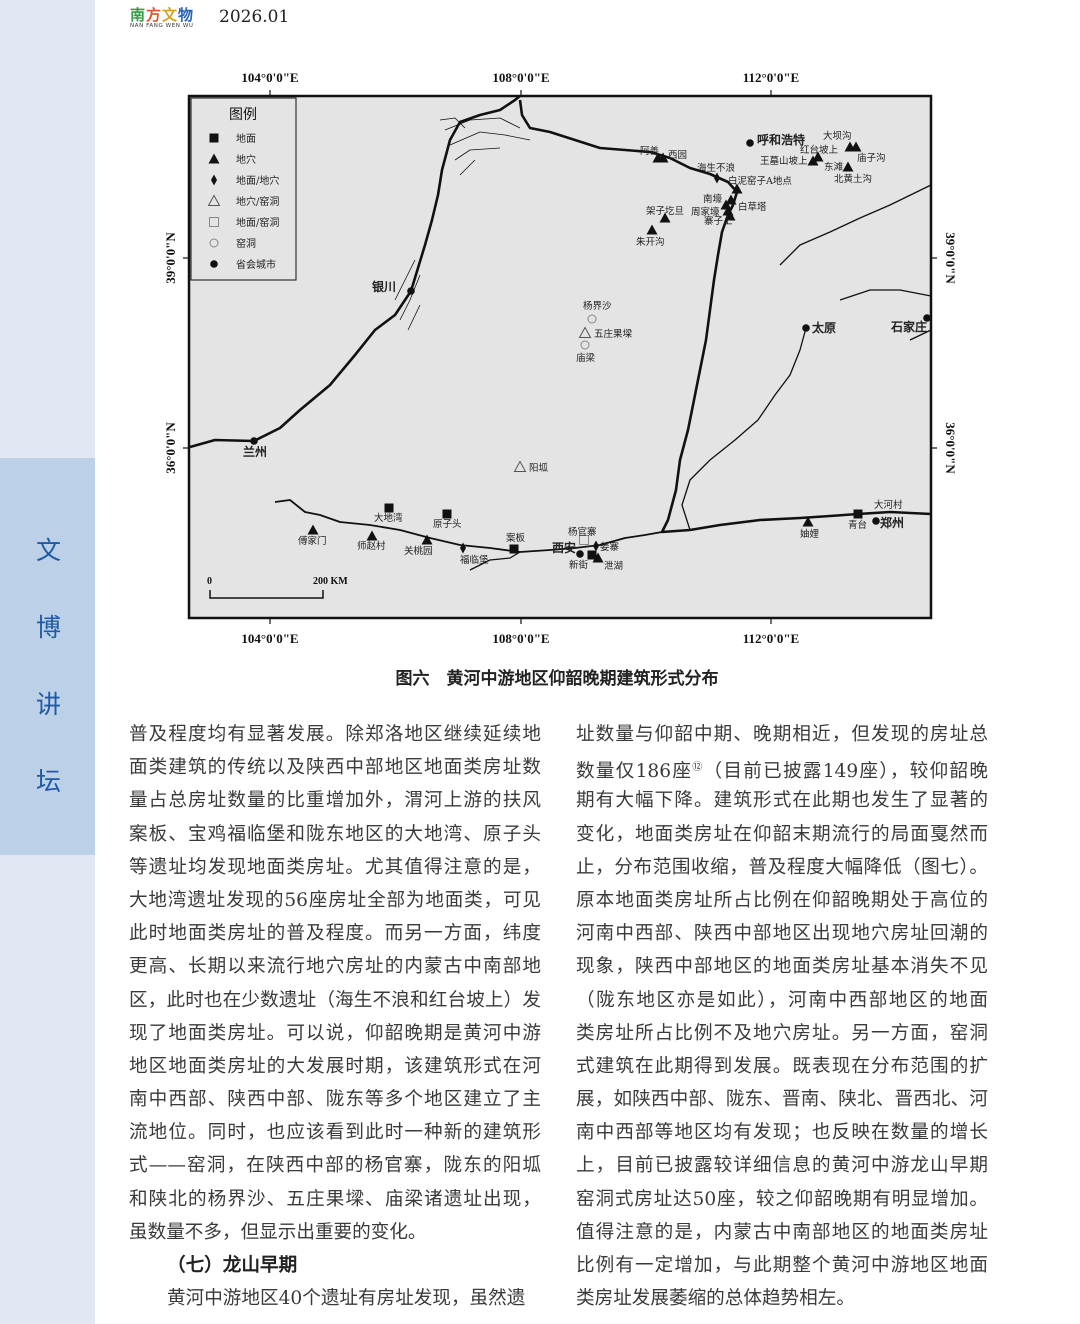  I want to click on legend-item-label: 地穴/窑洞, so click(257, 201).